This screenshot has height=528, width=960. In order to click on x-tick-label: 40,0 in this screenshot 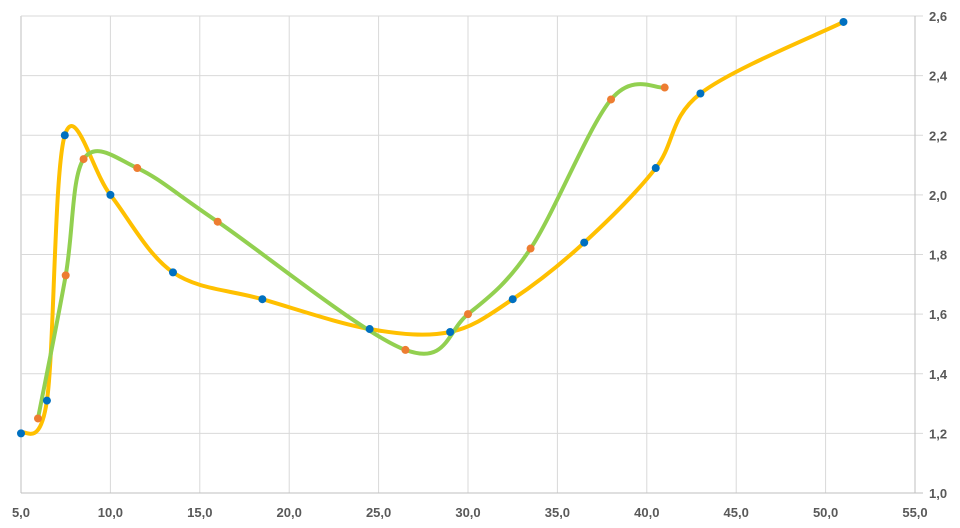, I will do `click(646, 512)`.